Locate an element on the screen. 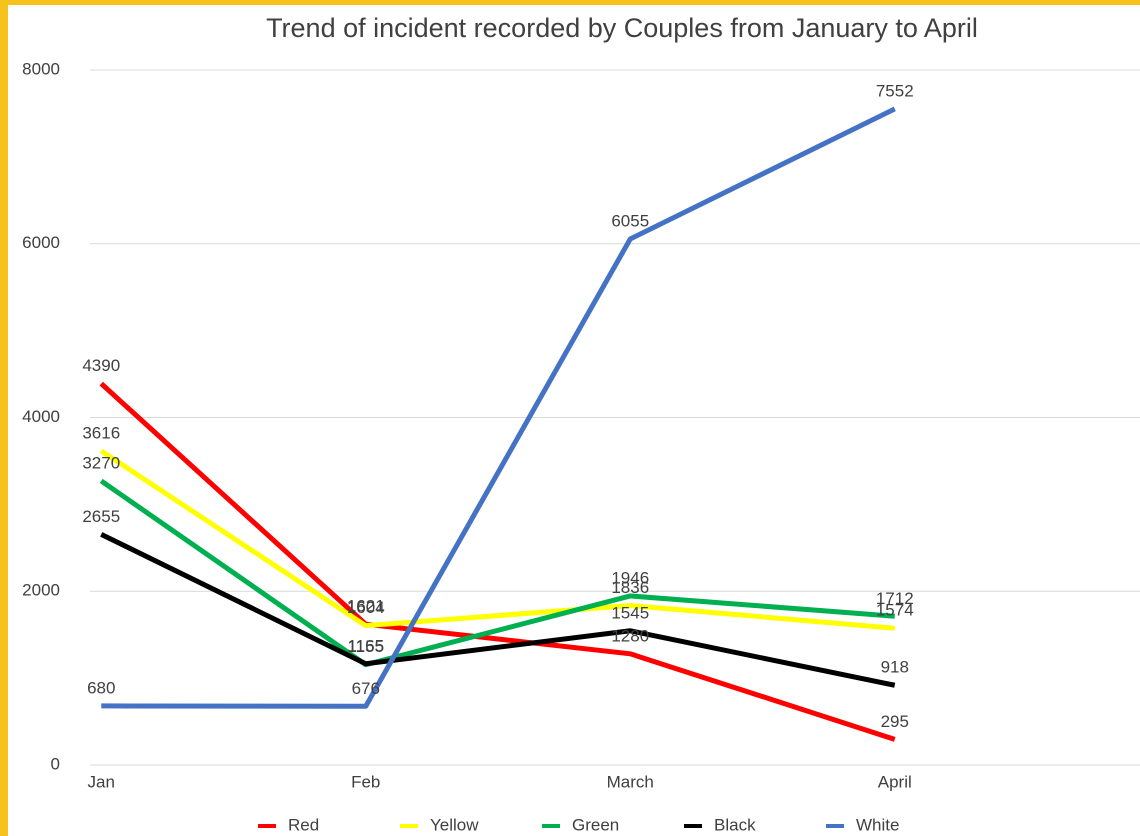 This screenshot has width=1140, height=836. data-label: 1621 is located at coordinates (366, 606).